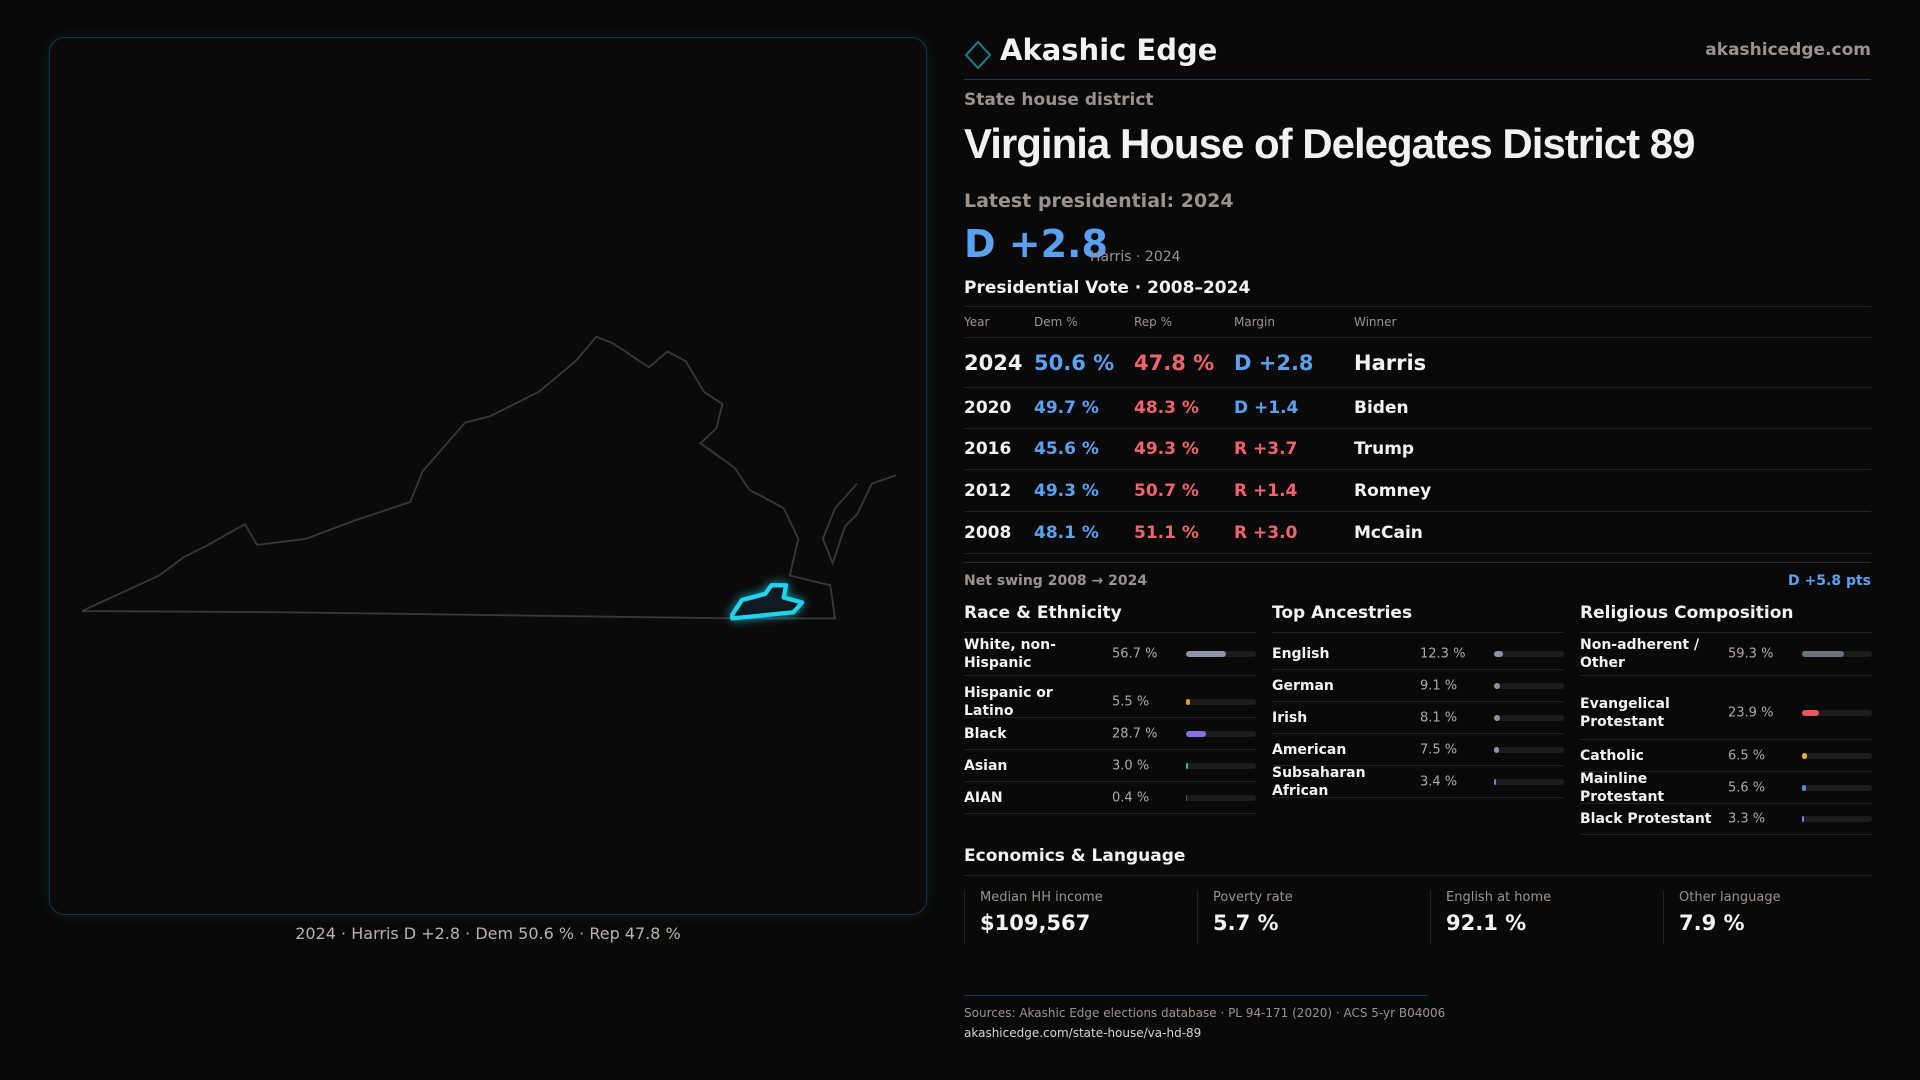 This screenshot has width=1920, height=1080. What do you see at coordinates (1499, 897) in the screenshot?
I see `econ-label: English at home` at bounding box center [1499, 897].